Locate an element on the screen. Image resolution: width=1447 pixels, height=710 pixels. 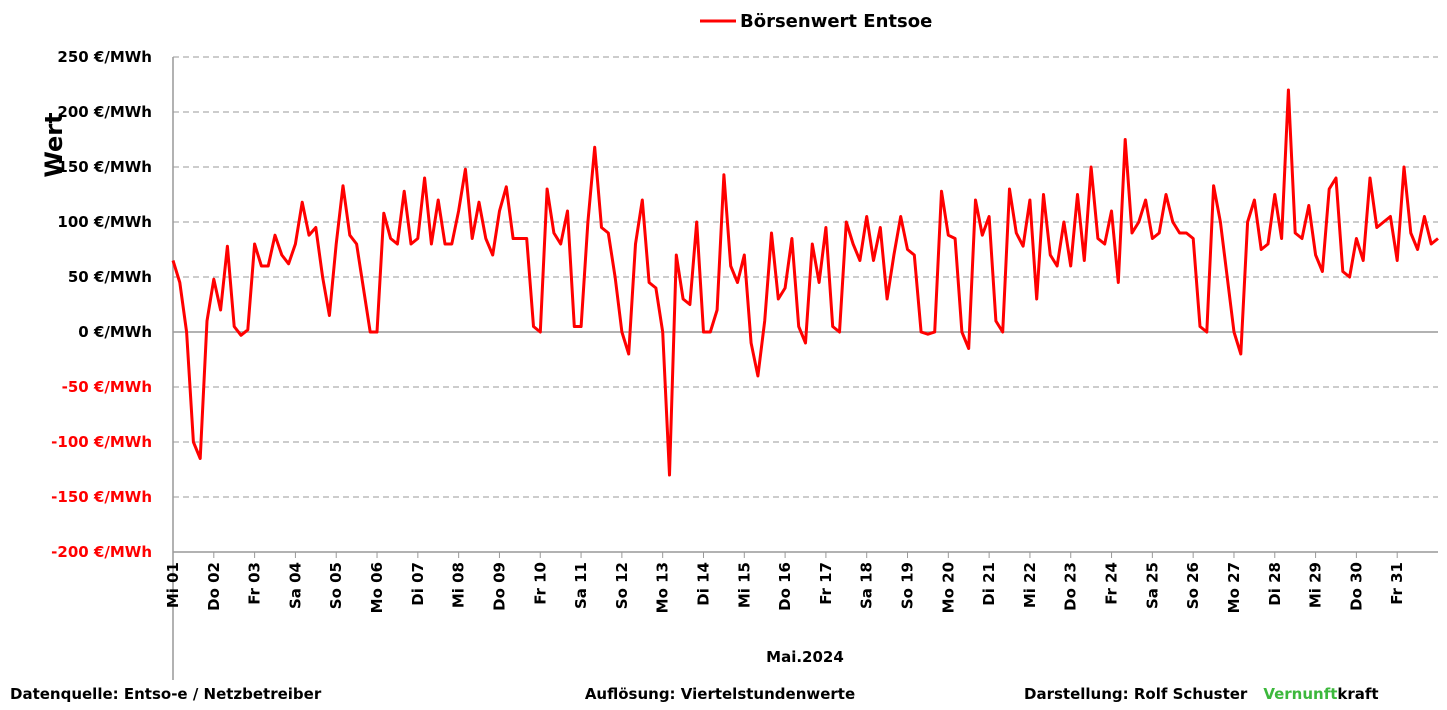
y-tick-label: 150 €/MWh is located at coordinates (104, 167).